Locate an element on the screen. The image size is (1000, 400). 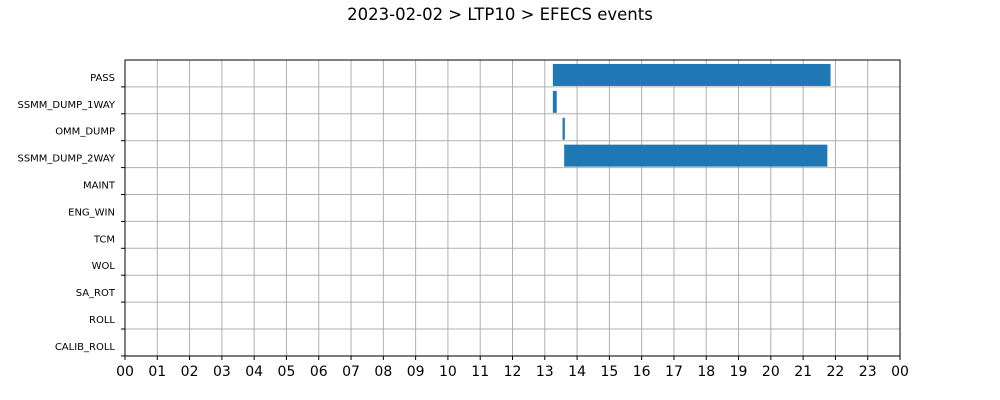
x-tick-label: 14 is located at coordinates (577, 372).